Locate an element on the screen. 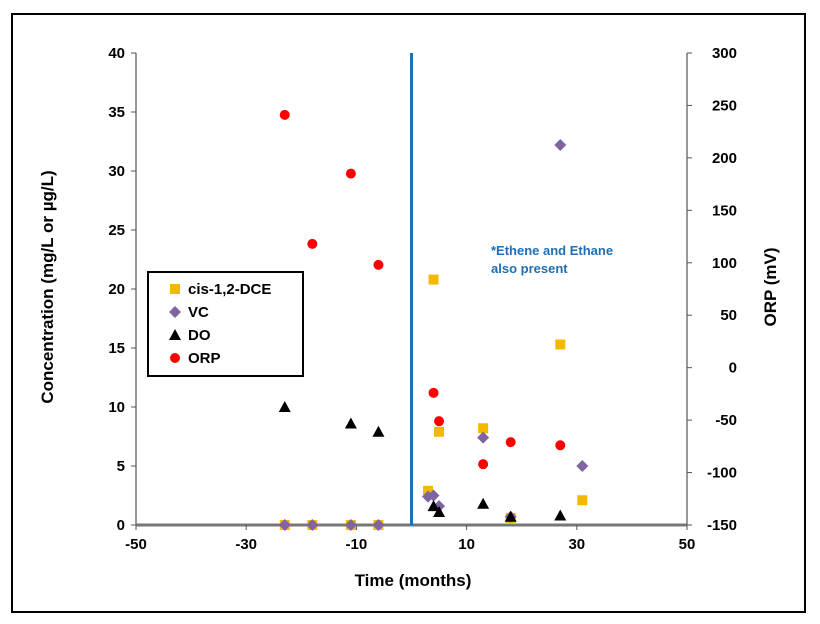  legend-label: DO is located at coordinates (199, 335).